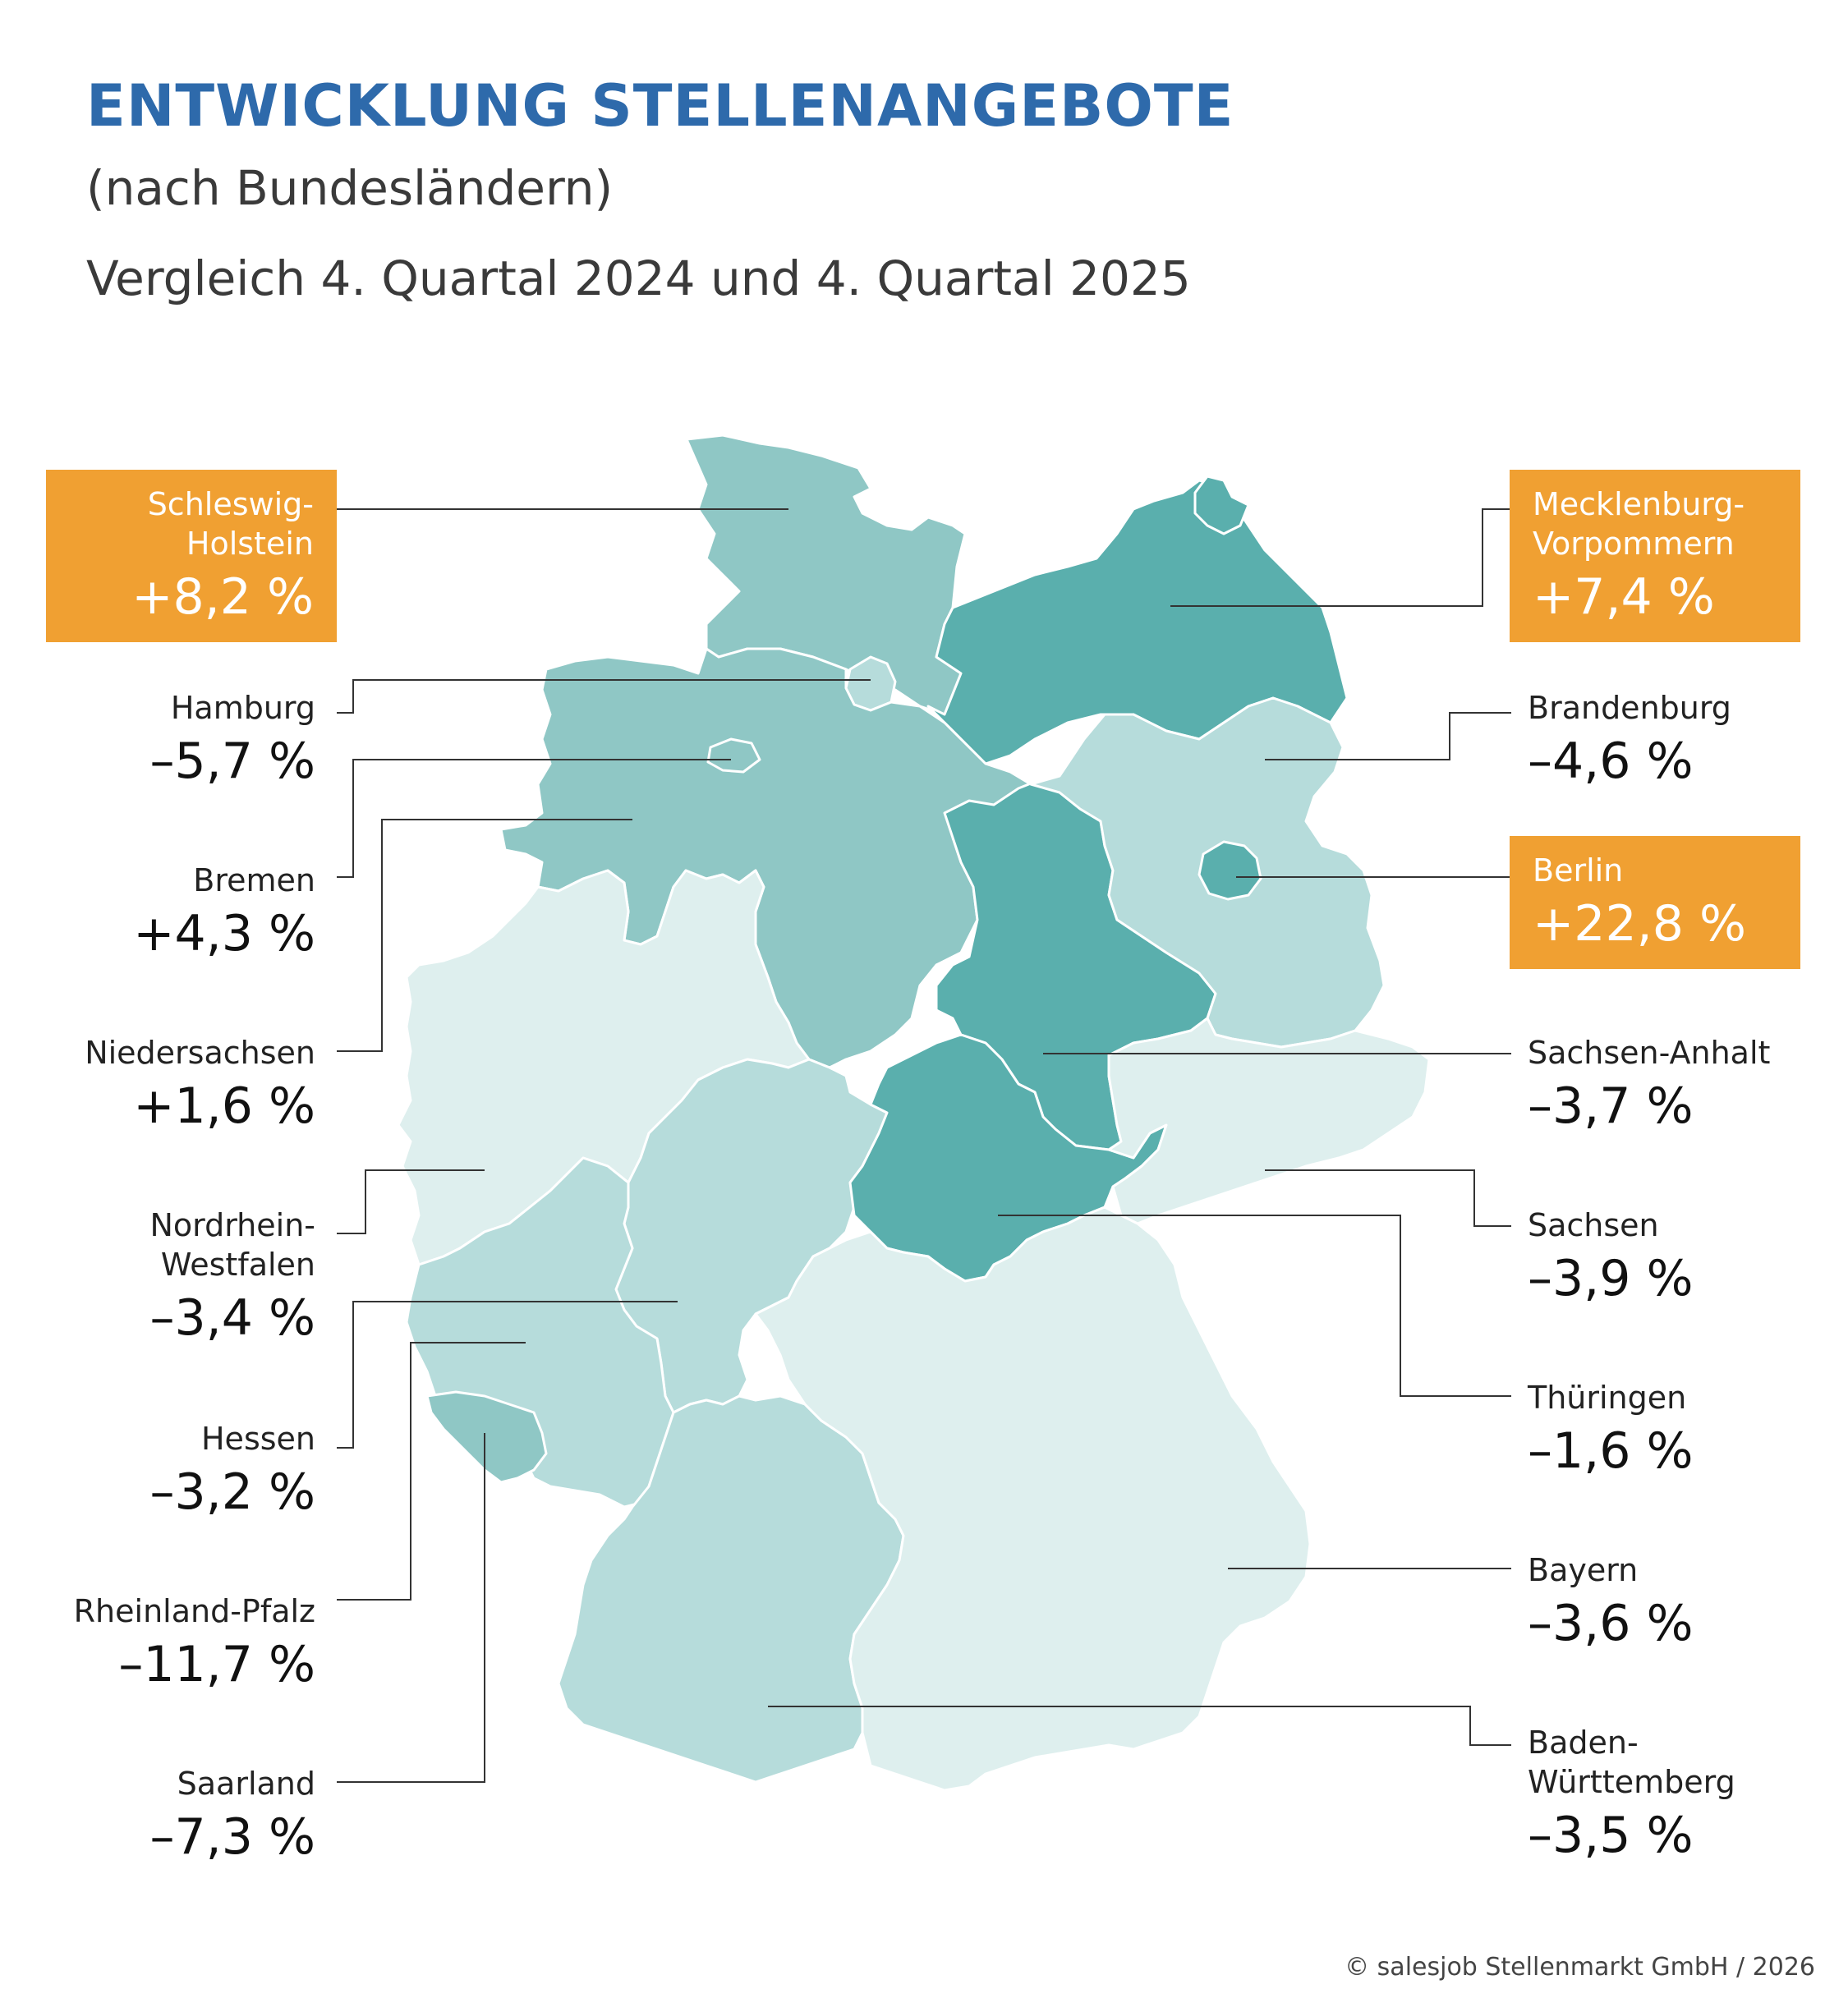 The image size is (1848, 1998). Describe the element at coordinates (224, 933) in the screenshot. I see `state-value: +4,3 %` at that location.